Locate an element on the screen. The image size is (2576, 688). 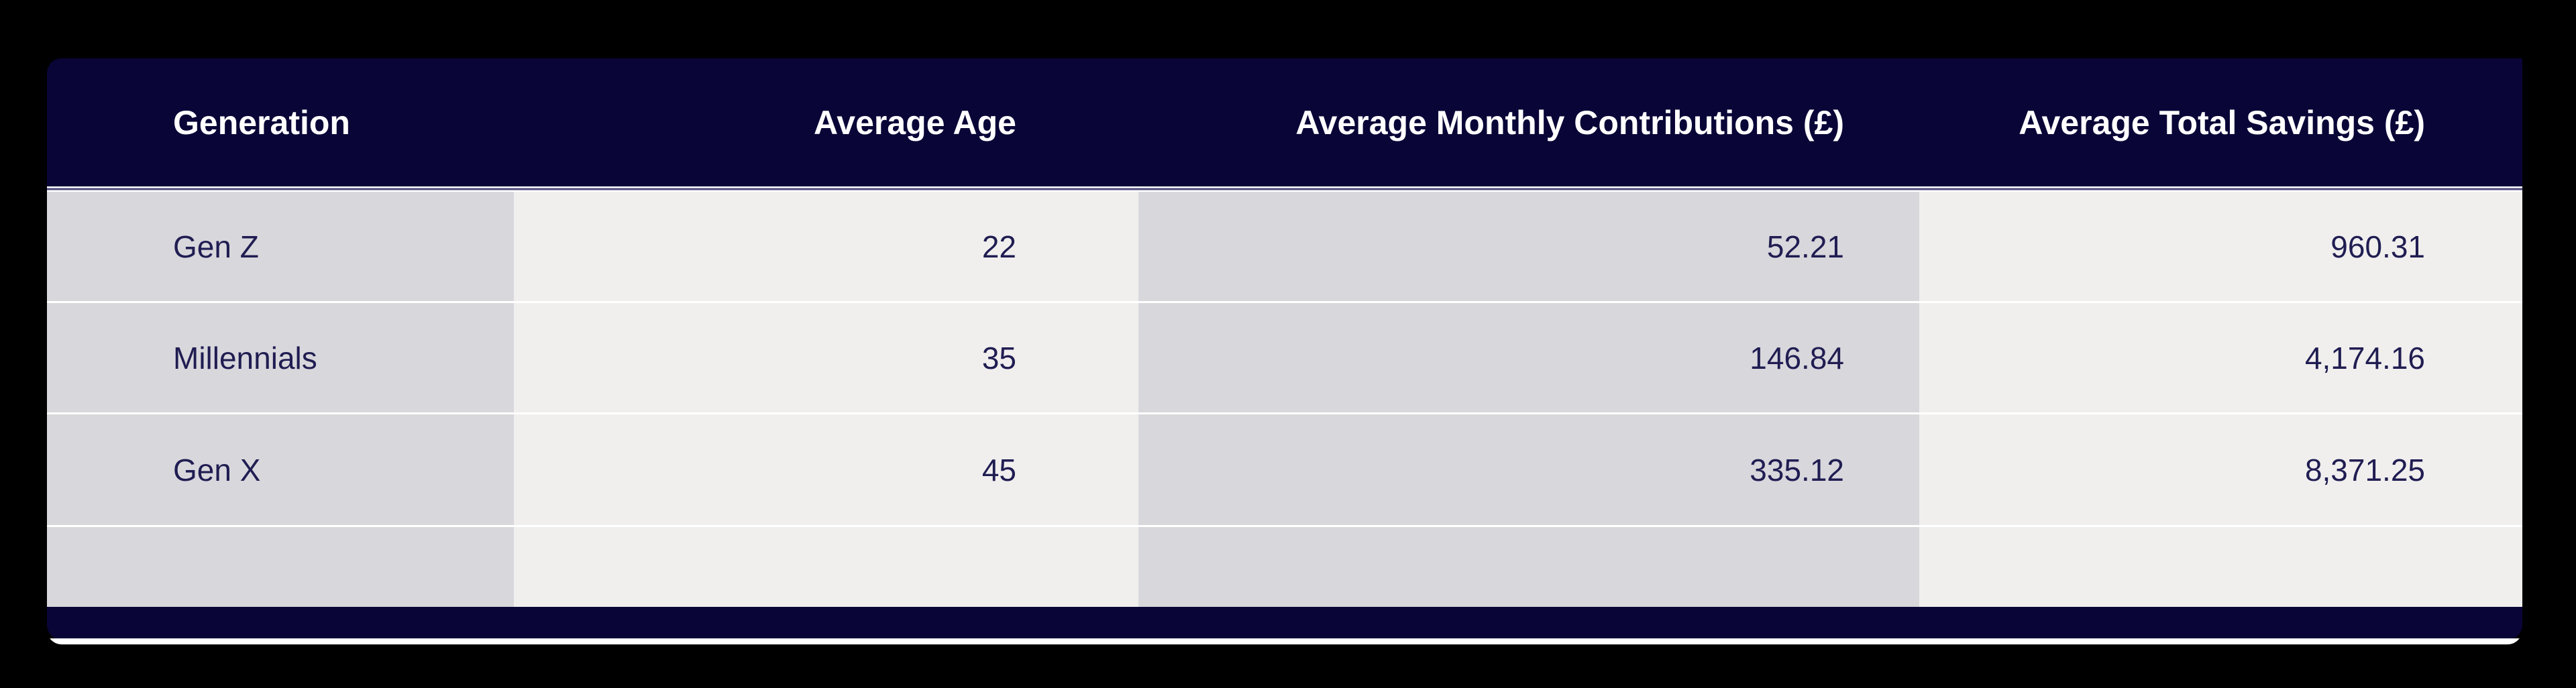
cell-total-savings is located at coordinates (2220, 567).